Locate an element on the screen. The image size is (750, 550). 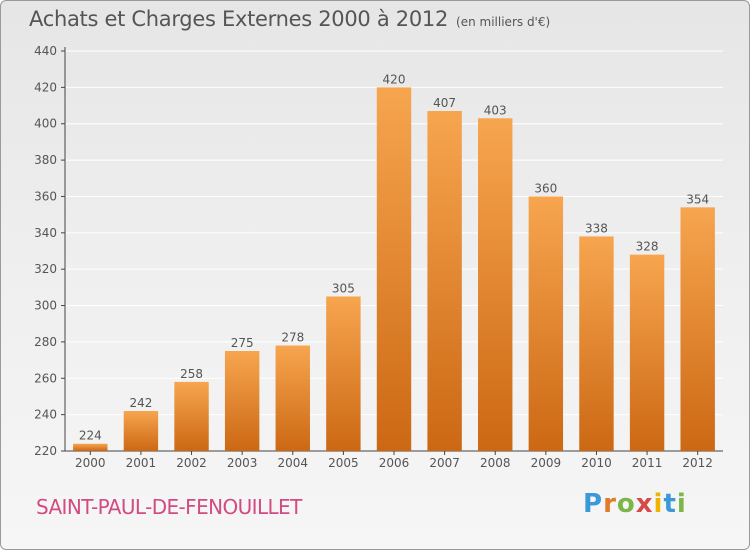
chart-subtitle: (en milliers d'€) is located at coordinates (503, 22).